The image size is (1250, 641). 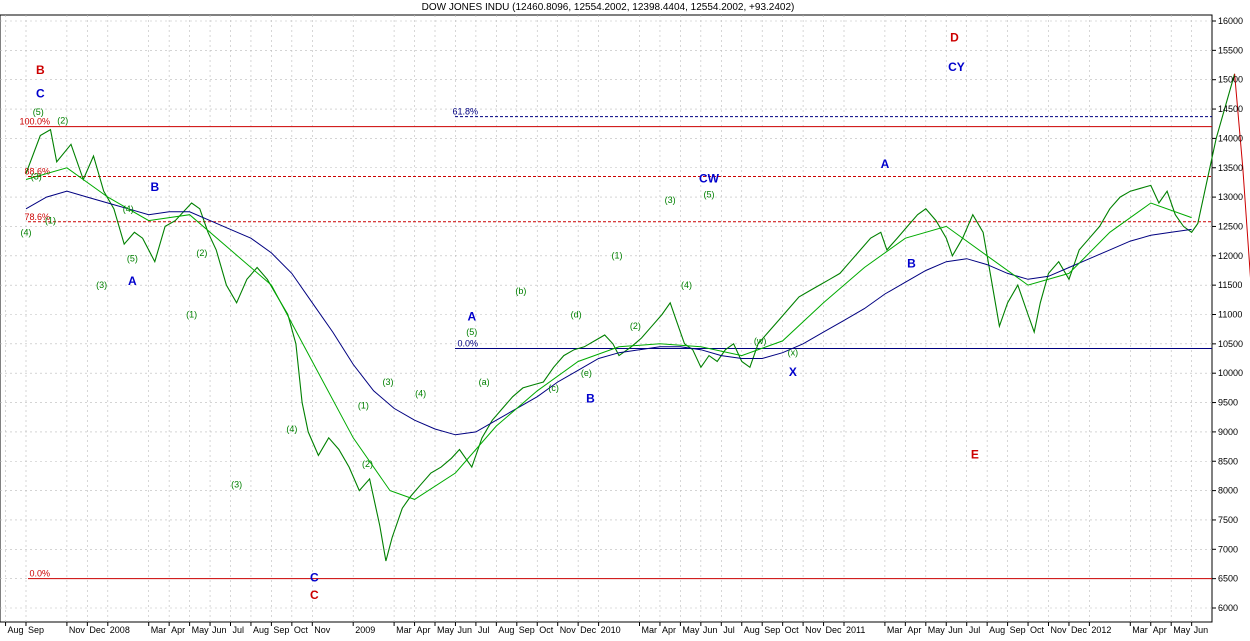 I want to click on wave-label: E, so click(x=975, y=454).